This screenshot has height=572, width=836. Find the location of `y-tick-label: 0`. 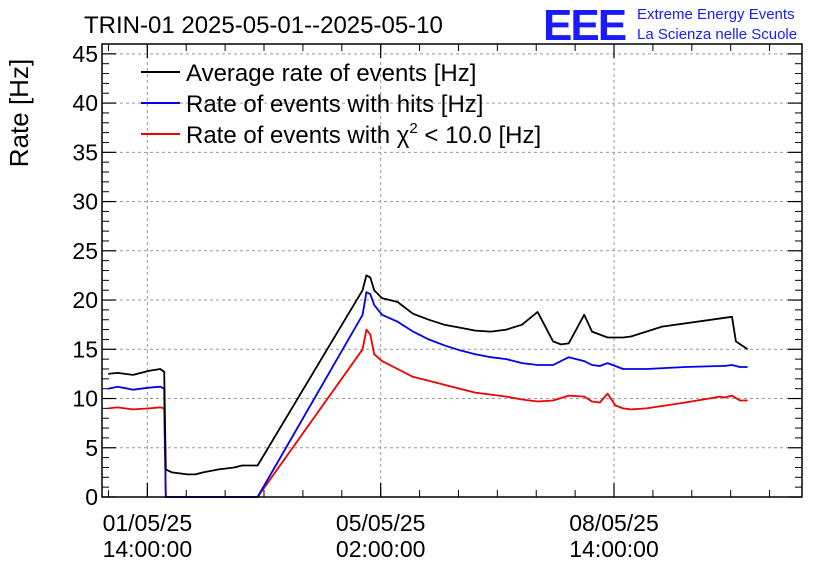

y-tick-label: 0 is located at coordinates (91, 497).